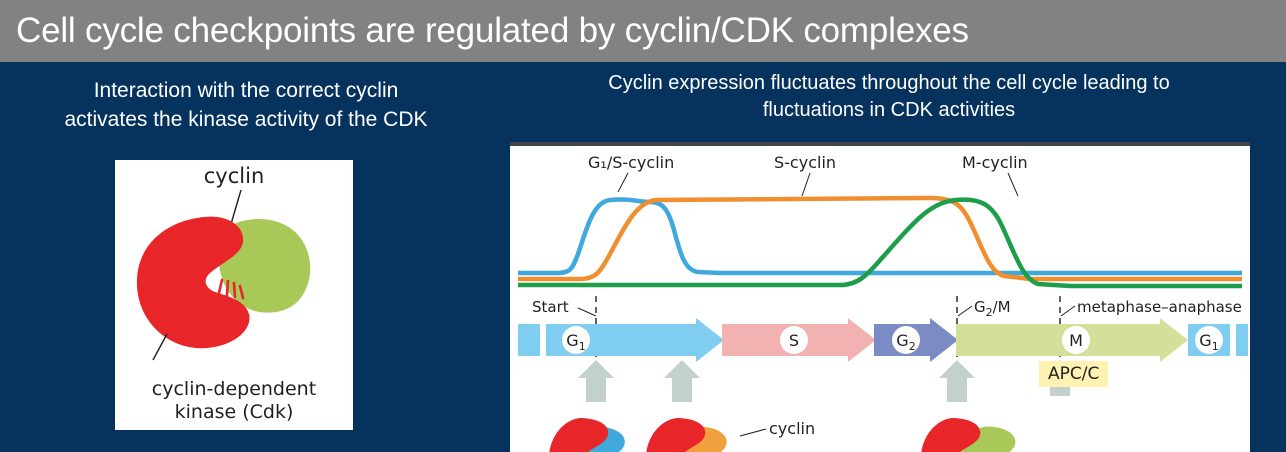 The height and width of the screenshot is (452, 1286). Describe the element at coordinates (579, 435) in the screenshot. I see `cdk-blob-g1s` at that location.